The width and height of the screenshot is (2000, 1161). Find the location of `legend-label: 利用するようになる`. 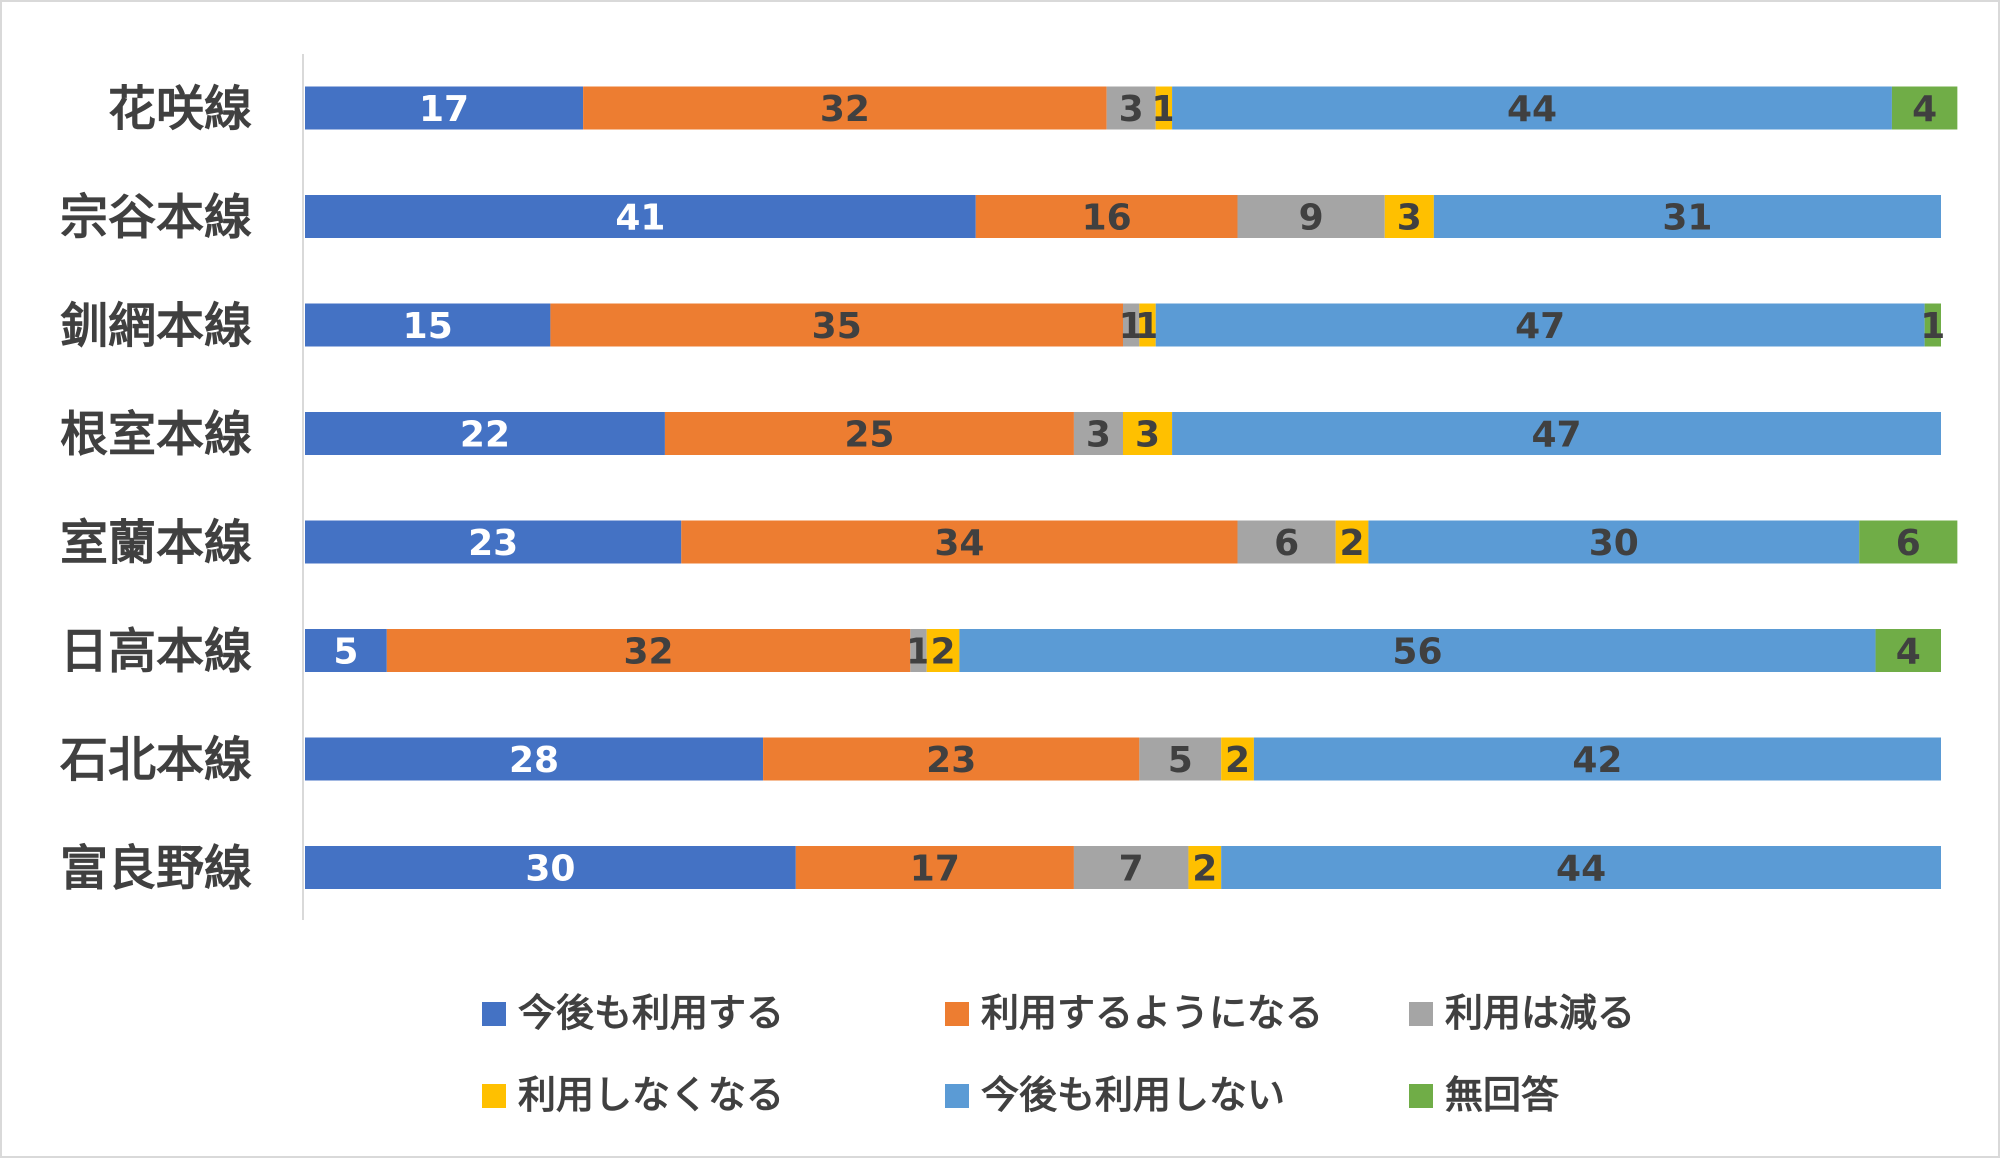

legend-label: 利用するようになる is located at coordinates (1152, 1013).